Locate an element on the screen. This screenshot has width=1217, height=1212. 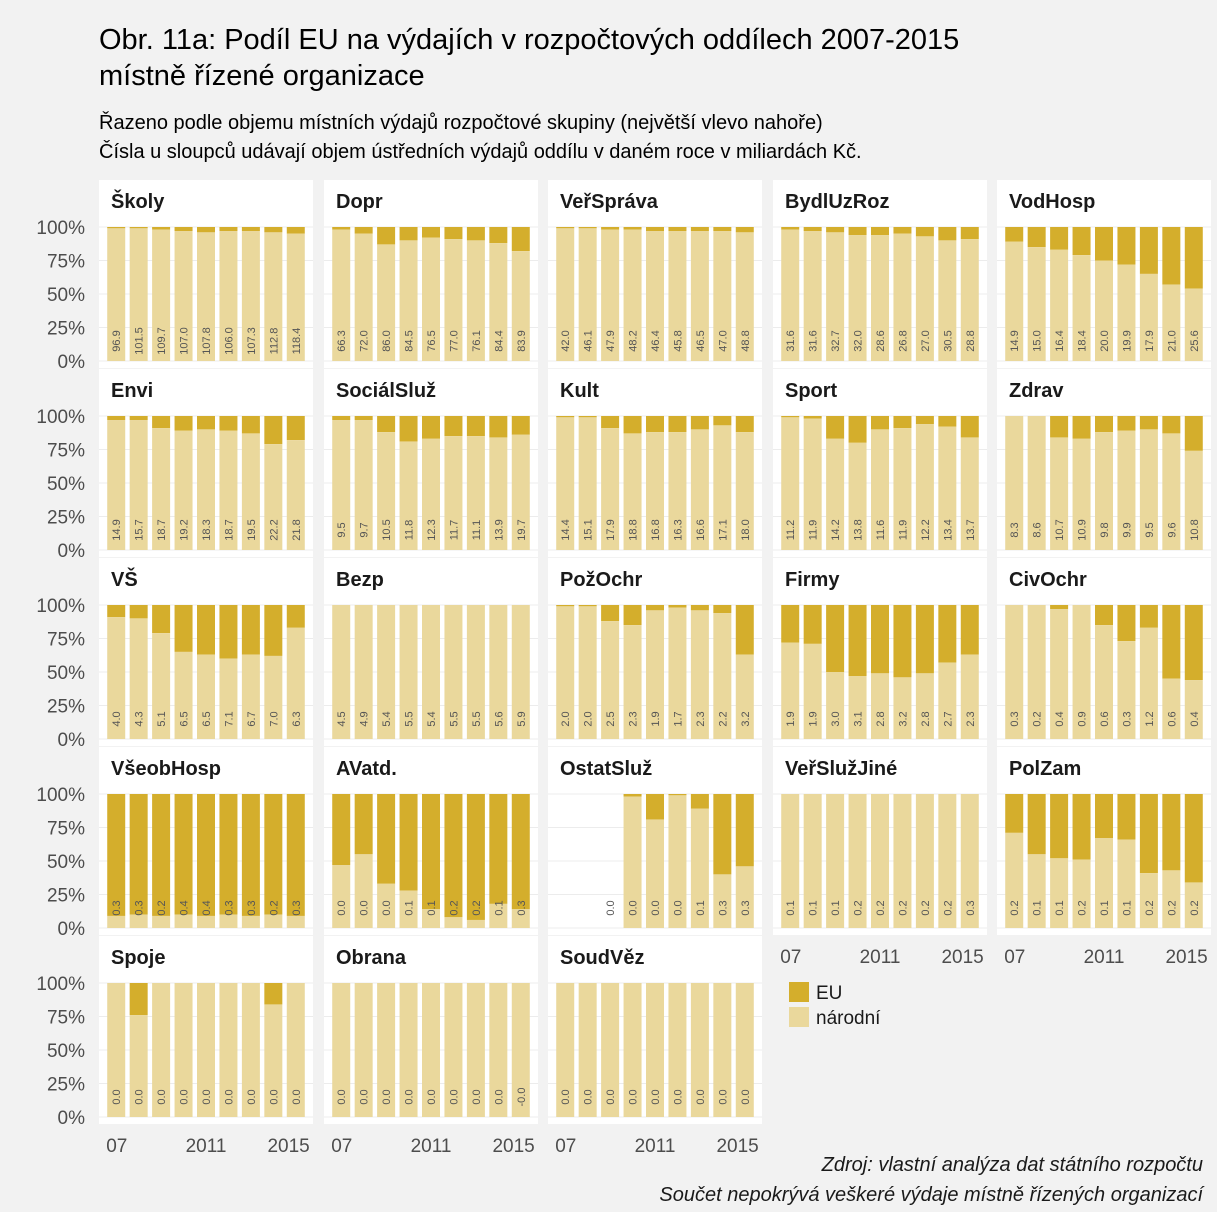
panel-title: Obrana is located at coordinates (371, 958).